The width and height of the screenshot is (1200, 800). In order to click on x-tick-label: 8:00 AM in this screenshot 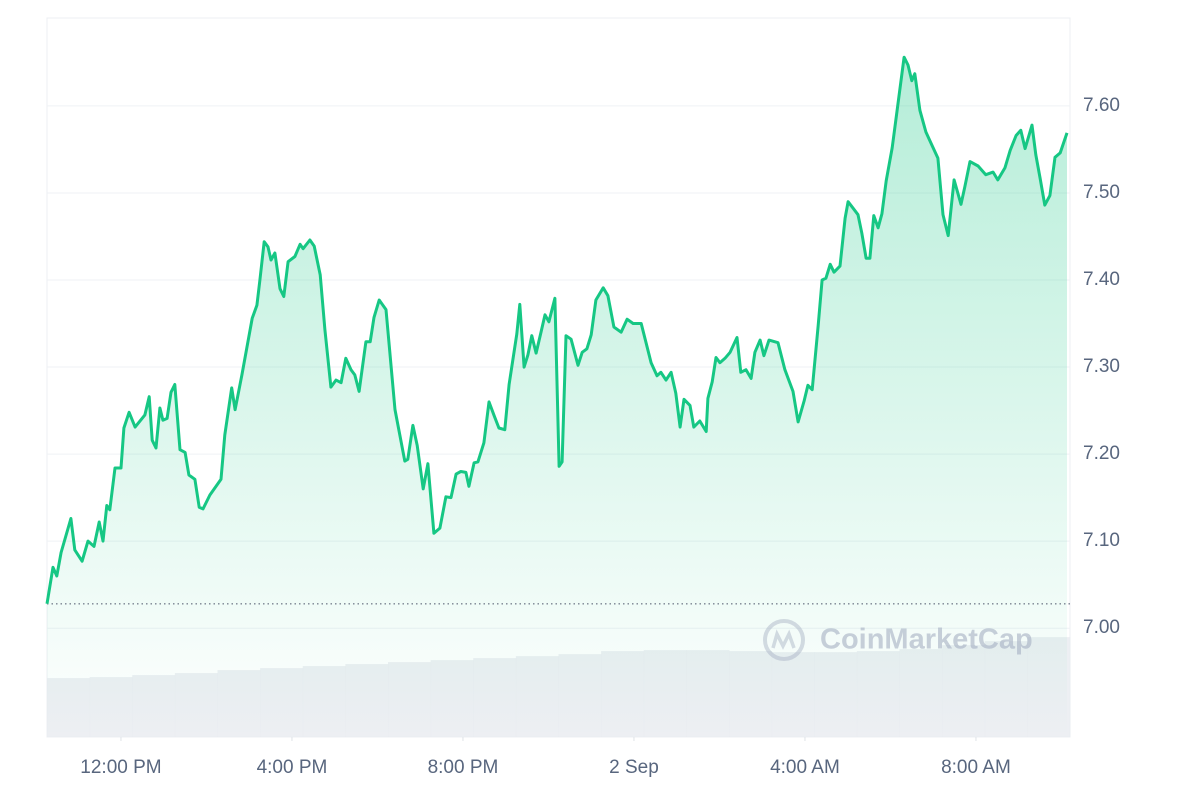, I will do `click(976, 767)`.